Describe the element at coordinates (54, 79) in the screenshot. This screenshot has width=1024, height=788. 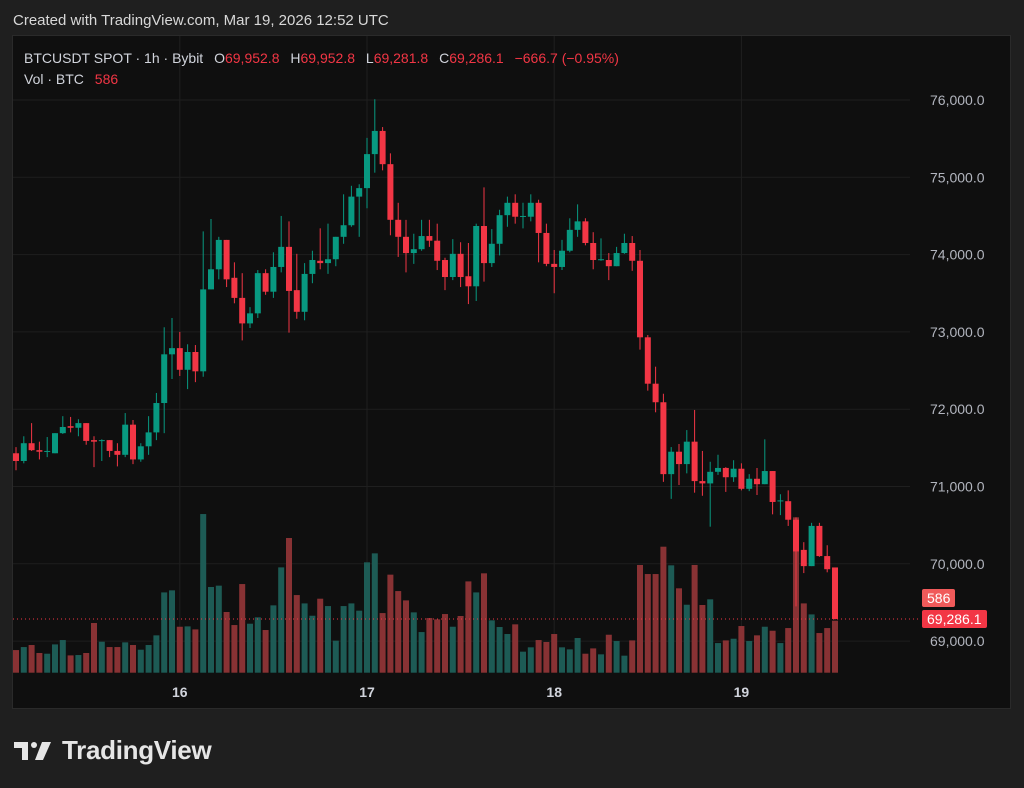
I see `volume-label: Vol · BTC` at that location.